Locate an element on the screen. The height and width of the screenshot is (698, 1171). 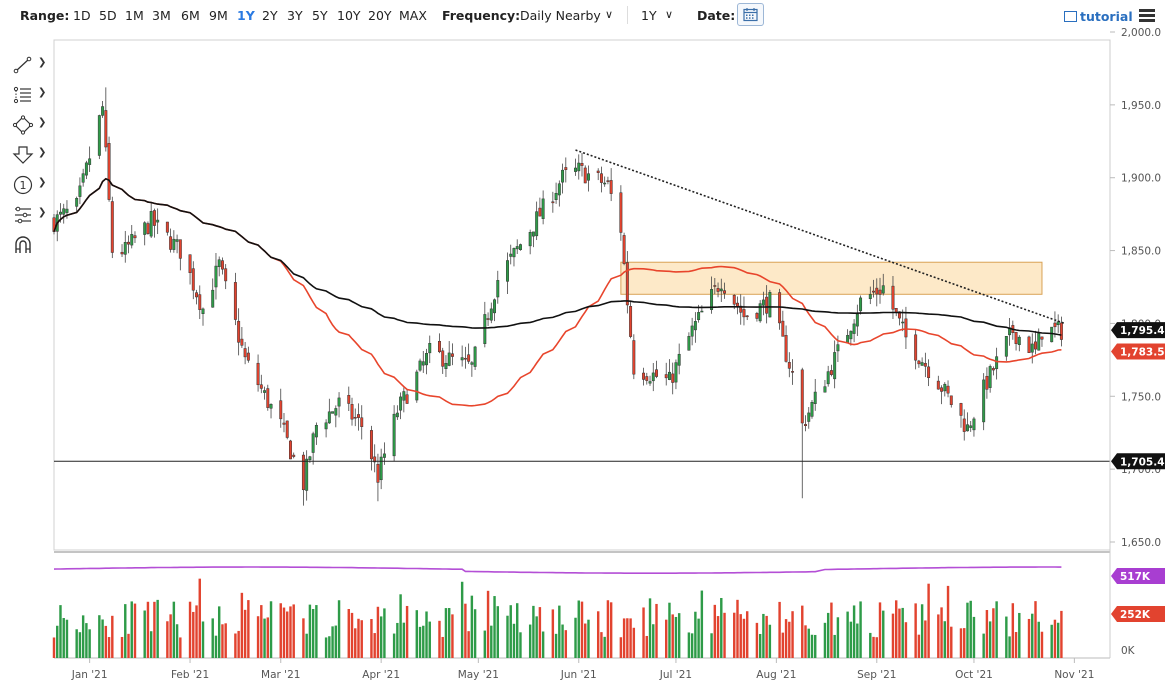
range-1m: 1M is located at coordinates (134, 15).